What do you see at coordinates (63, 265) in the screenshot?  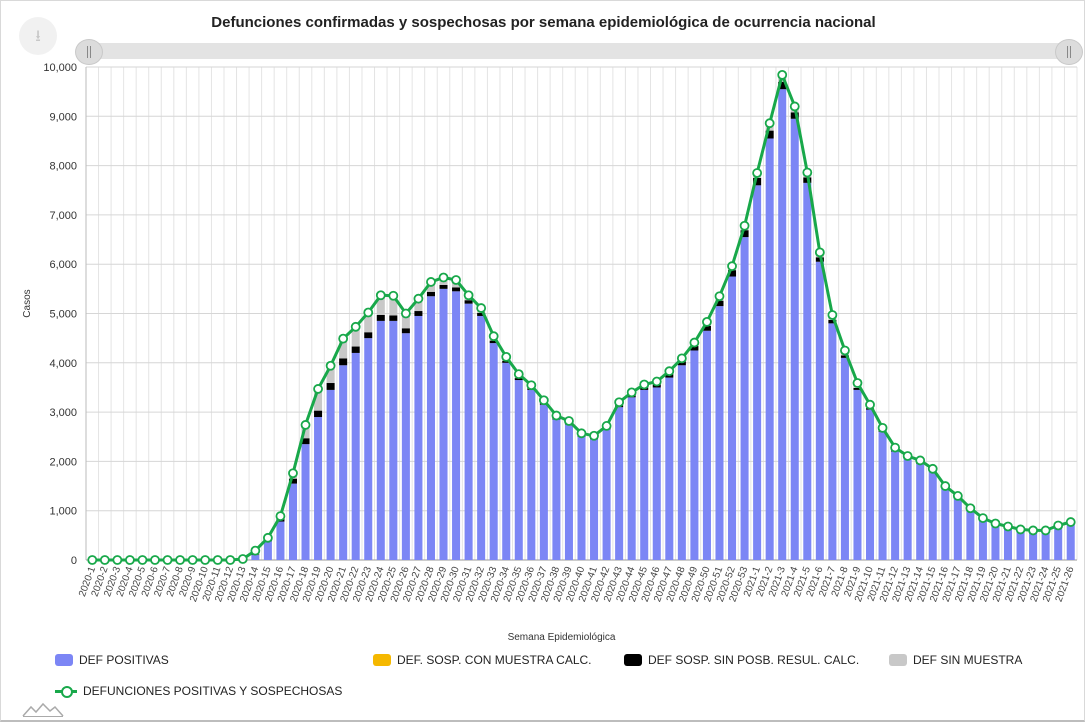 I see `y-tick-label: 6,000` at bounding box center [63, 265].